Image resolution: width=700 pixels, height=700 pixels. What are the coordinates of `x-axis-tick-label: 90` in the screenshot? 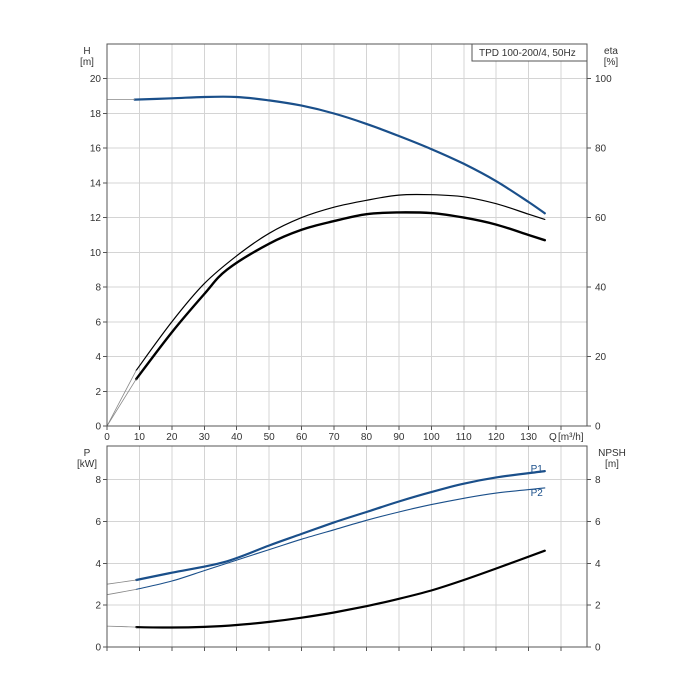 It's located at (399, 437).